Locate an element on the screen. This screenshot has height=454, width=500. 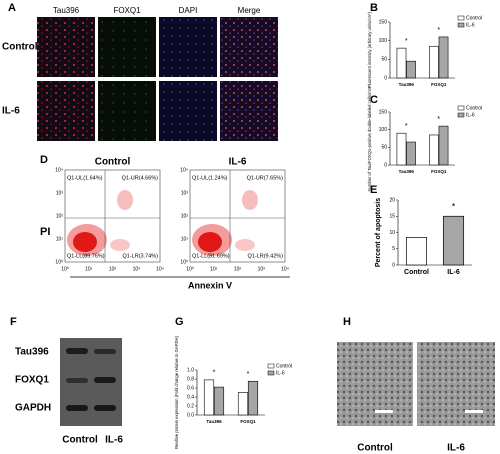
y-tick-label: 10¹ is located at coordinates (60, 239).